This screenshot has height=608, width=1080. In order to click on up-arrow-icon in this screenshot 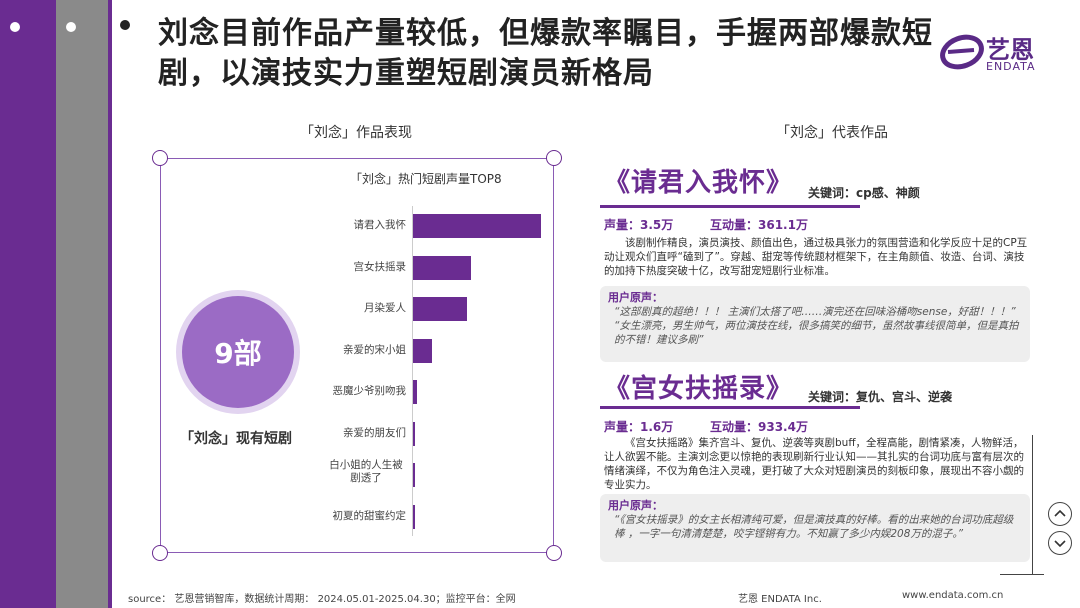, I will do `click(1060, 513)`.